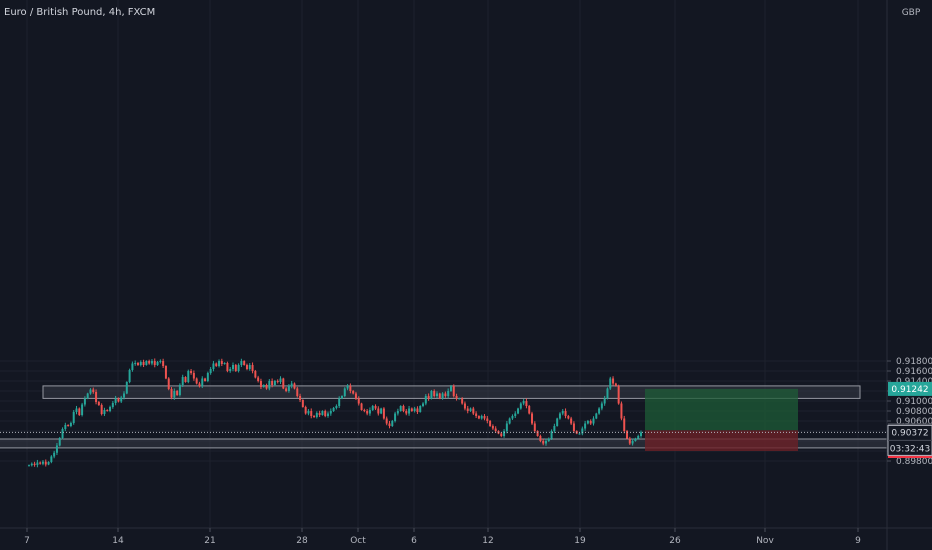 Image resolution: width=932 pixels, height=550 pixels. Describe the element at coordinates (721, 409) in the screenshot. I see `profit-zone` at that location.